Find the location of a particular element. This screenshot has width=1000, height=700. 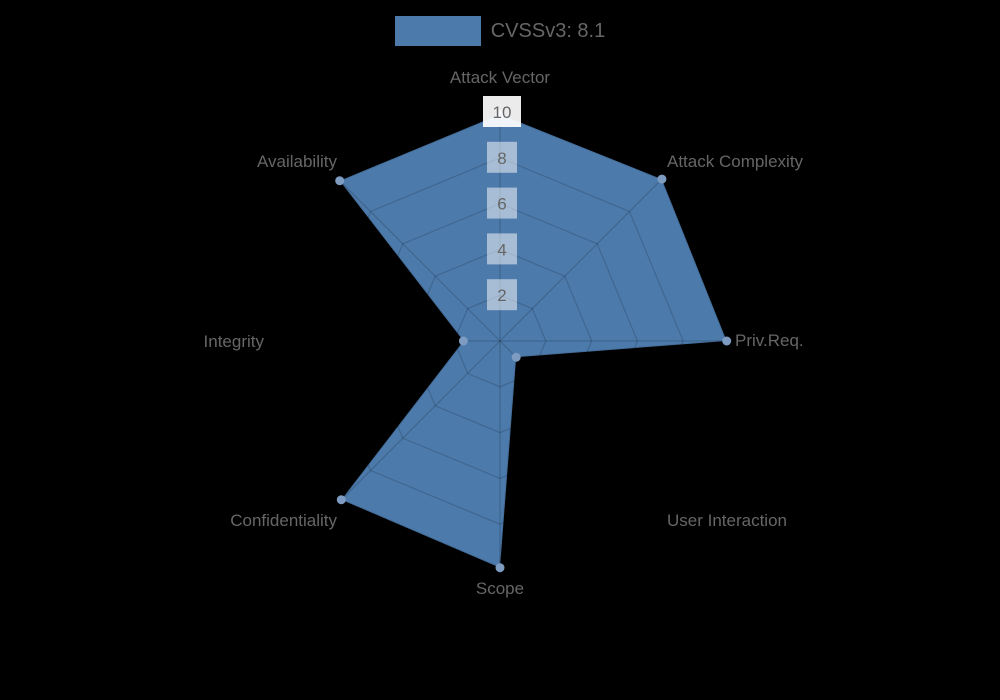

axis-label-attack-complexity: Attack Complexity is located at coordinates (735, 161).